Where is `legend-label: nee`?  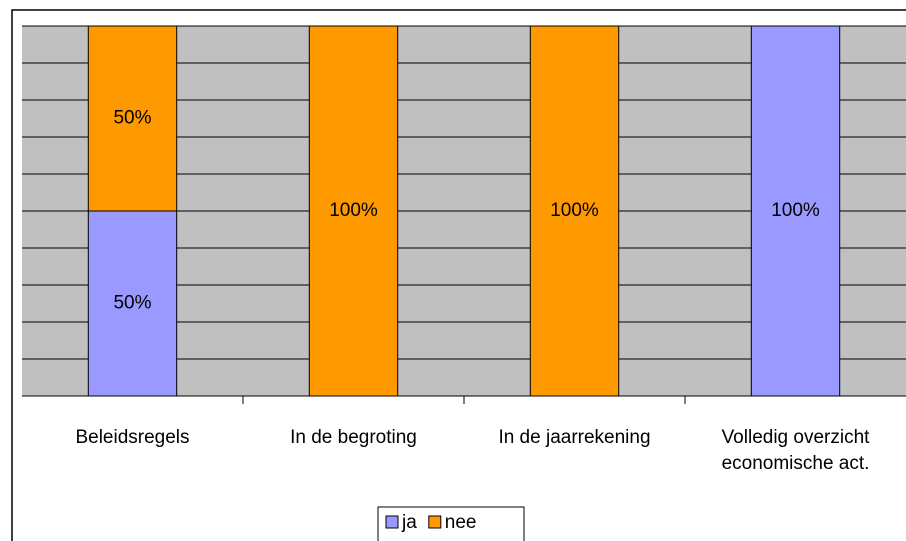 legend-label: nee is located at coordinates (461, 522).